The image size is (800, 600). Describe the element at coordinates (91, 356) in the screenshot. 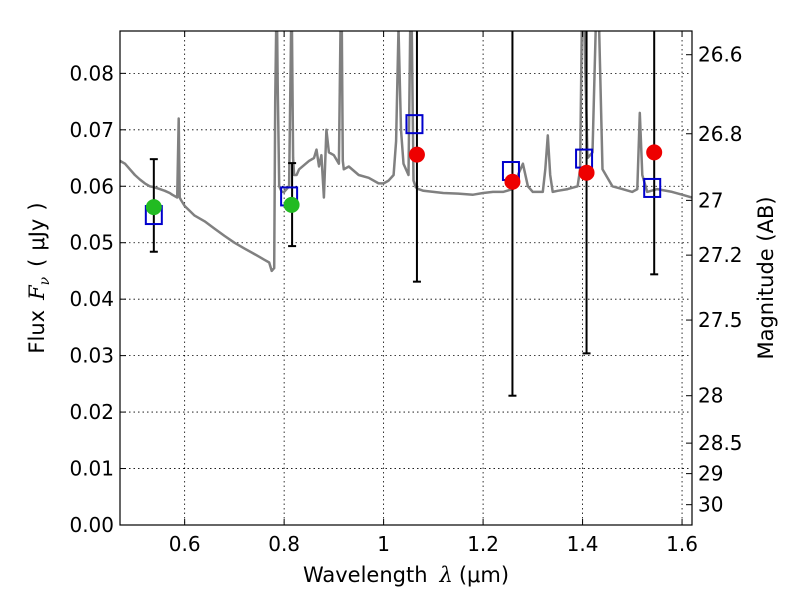

I see `y-tick-label: 0.03` at that location.